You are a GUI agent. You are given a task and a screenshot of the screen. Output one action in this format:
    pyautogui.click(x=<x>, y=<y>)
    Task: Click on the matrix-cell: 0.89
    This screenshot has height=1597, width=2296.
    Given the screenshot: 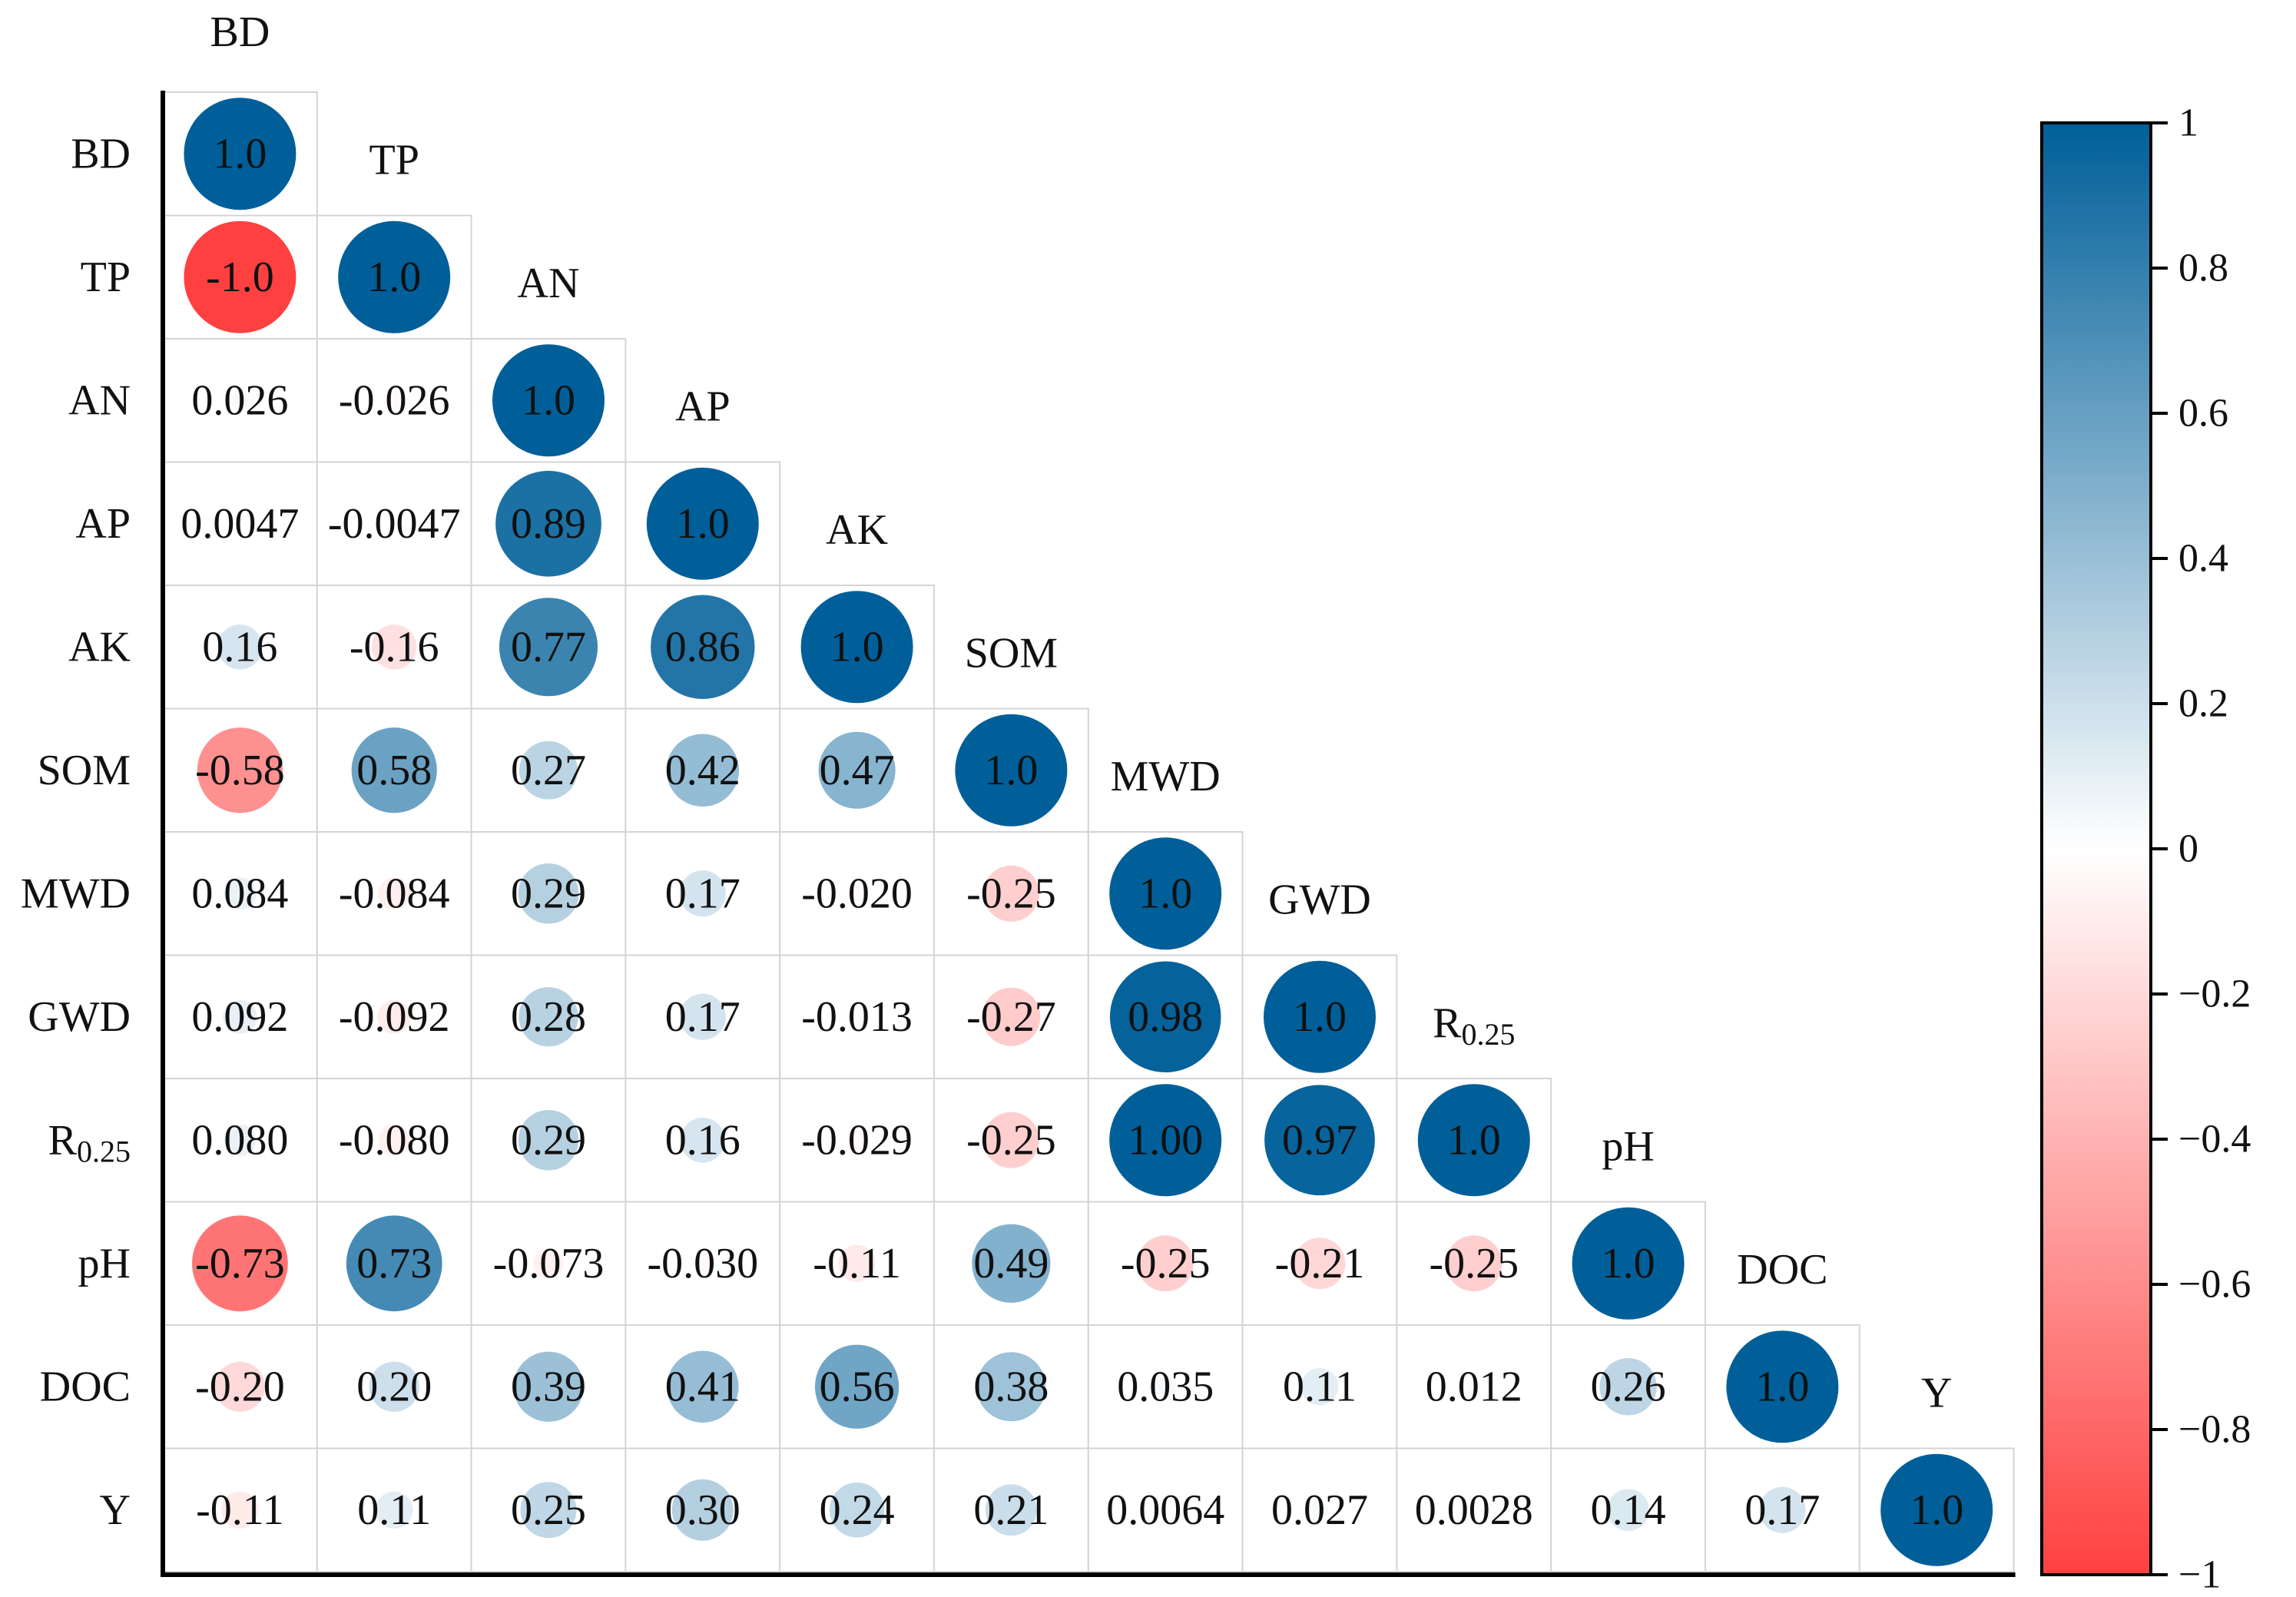 What is the action you would take?
    pyautogui.click(x=548, y=523)
    